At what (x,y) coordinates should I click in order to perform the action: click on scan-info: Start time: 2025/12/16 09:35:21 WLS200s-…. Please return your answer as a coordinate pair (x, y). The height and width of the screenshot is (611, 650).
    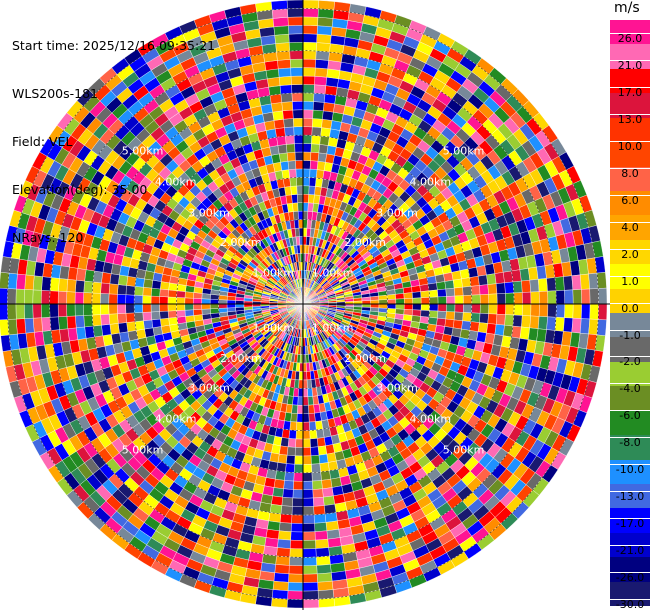
    Looking at the image, I should click on (113, 134).